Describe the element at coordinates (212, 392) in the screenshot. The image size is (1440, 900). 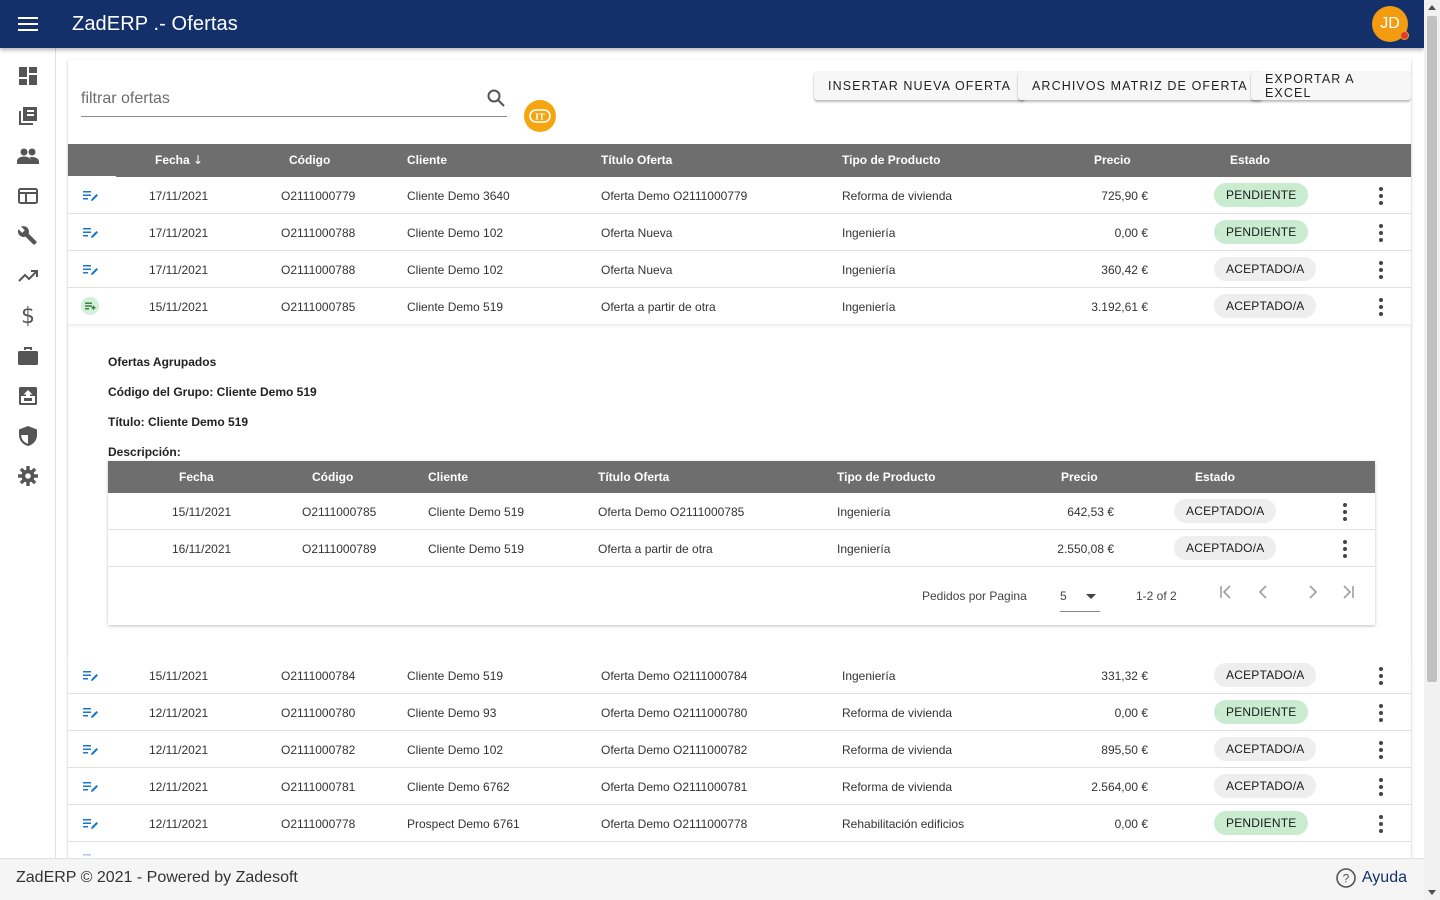
I see `group-code: Código del Grupo: Cliente Demo 519` at that location.